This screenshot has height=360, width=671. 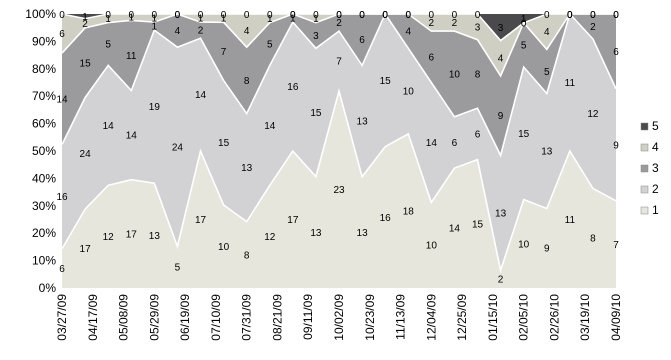 I want to click on y-tick-label: 0%, so click(x=48, y=288).